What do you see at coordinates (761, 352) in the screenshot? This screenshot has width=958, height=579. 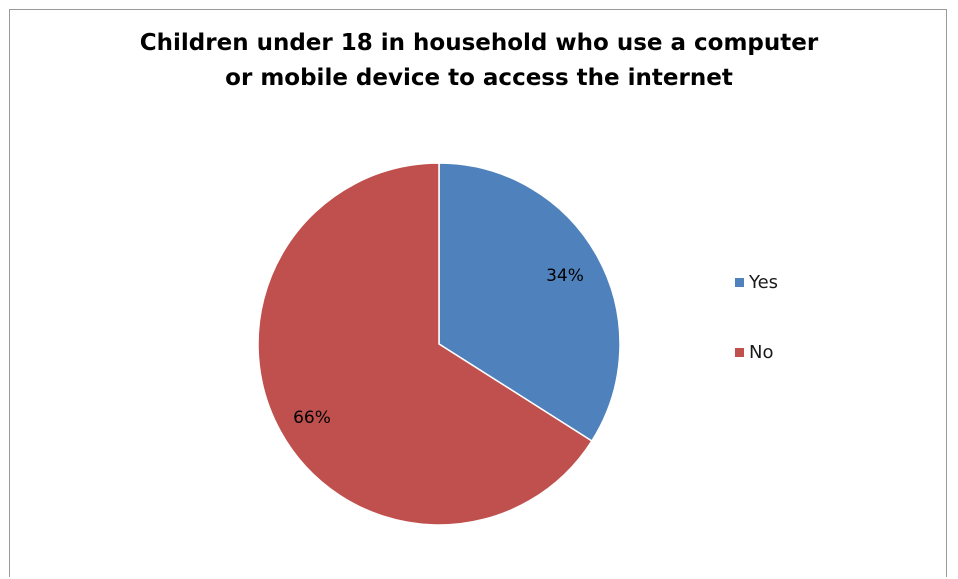 I see `legend-label-no: No` at bounding box center [761, 352].